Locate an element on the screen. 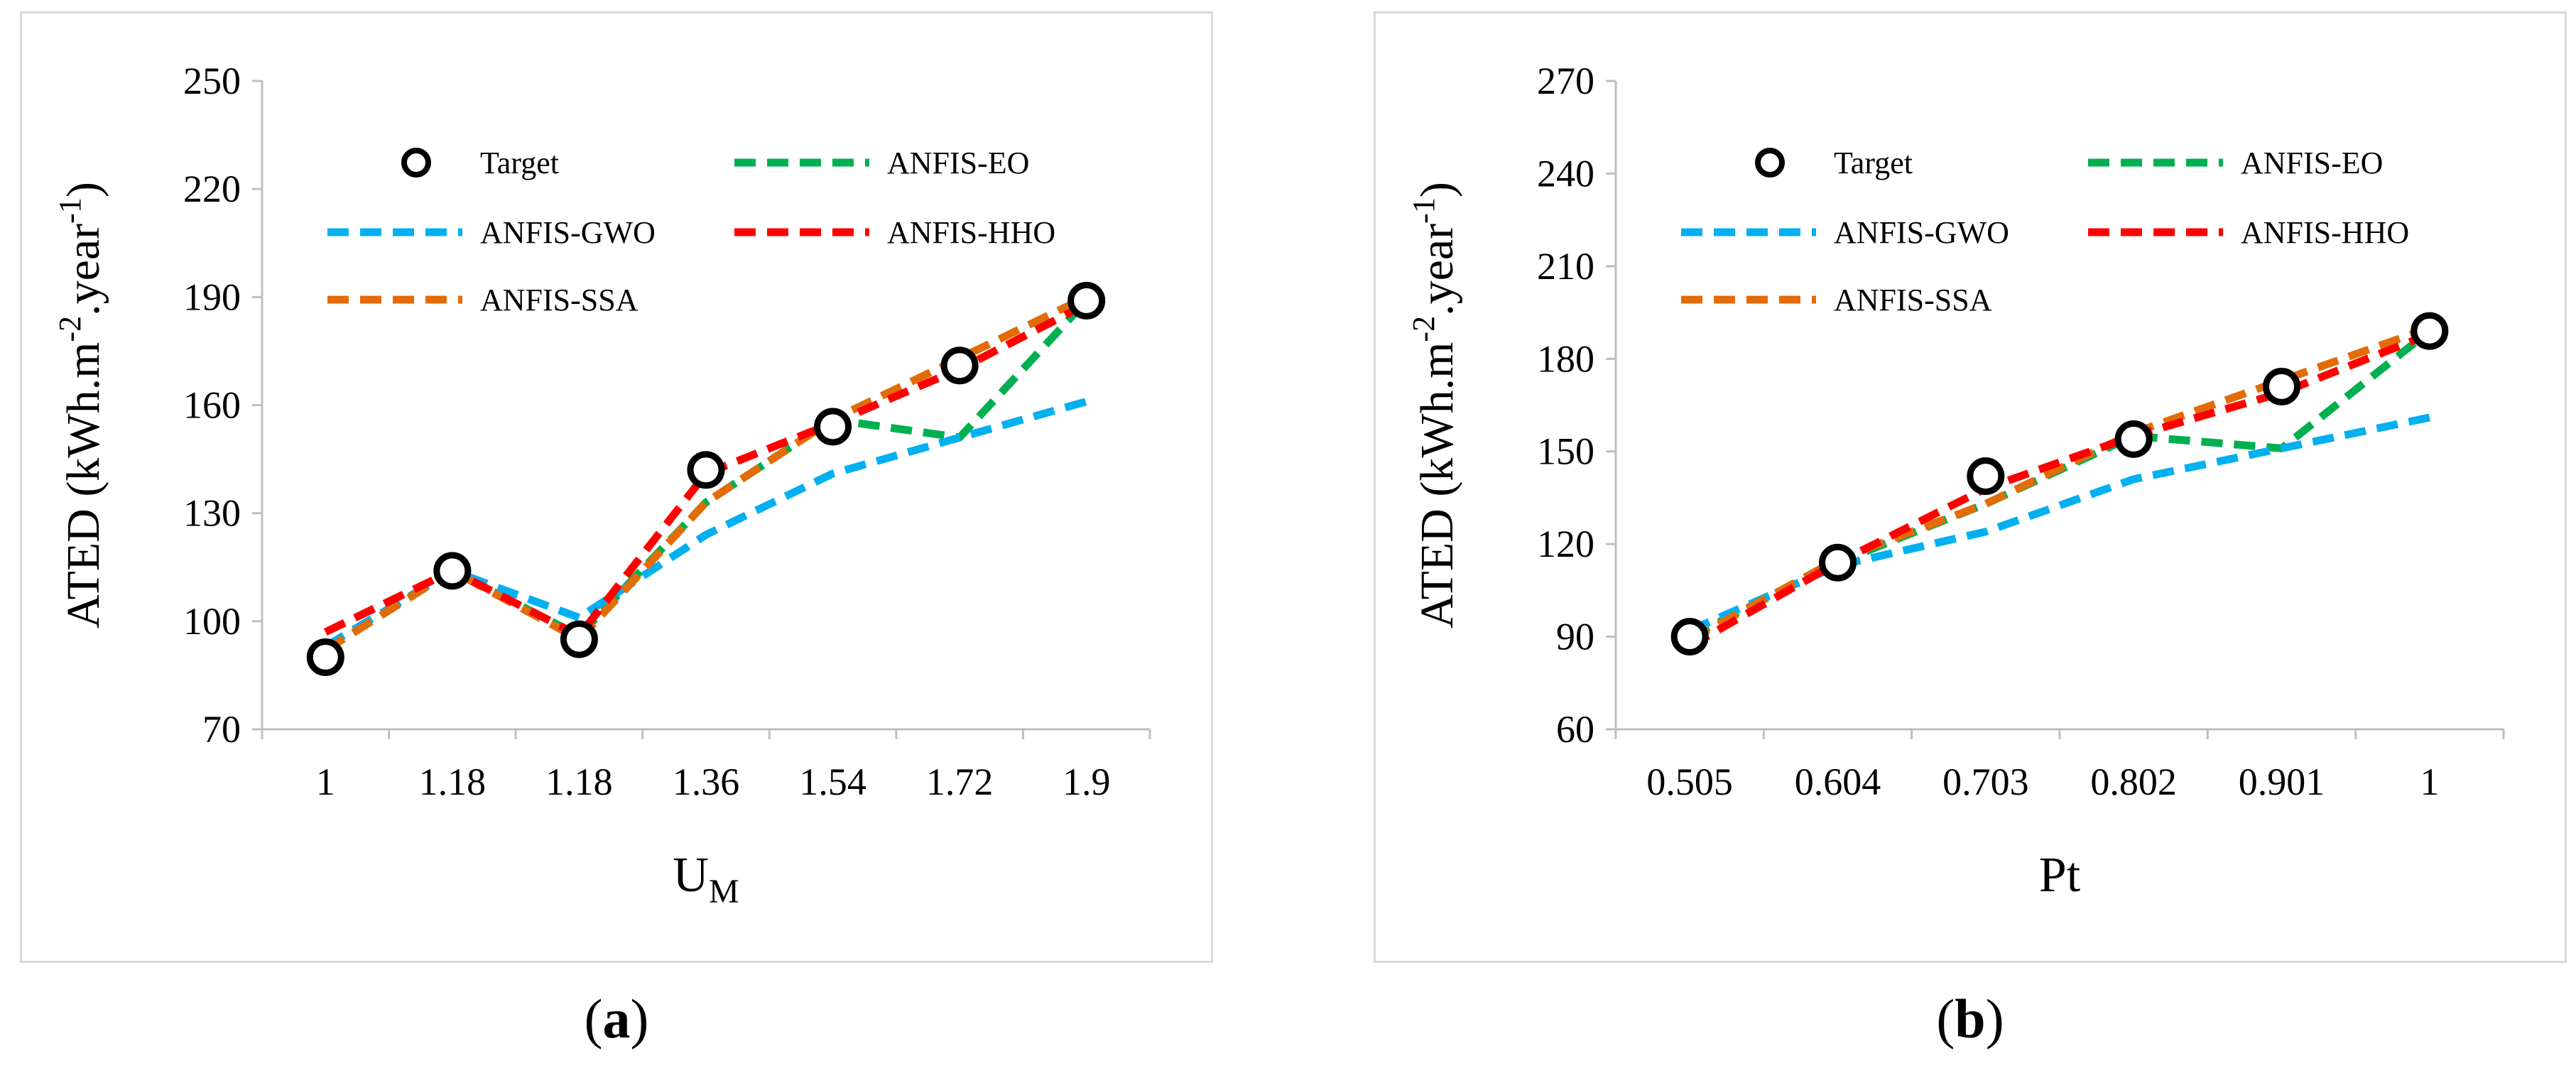 This screenshot has height=1073, width=2576. chart-b-y-axis-title: ATED (kWh.m-2.year-1) is located at coordinates (1434, 405).